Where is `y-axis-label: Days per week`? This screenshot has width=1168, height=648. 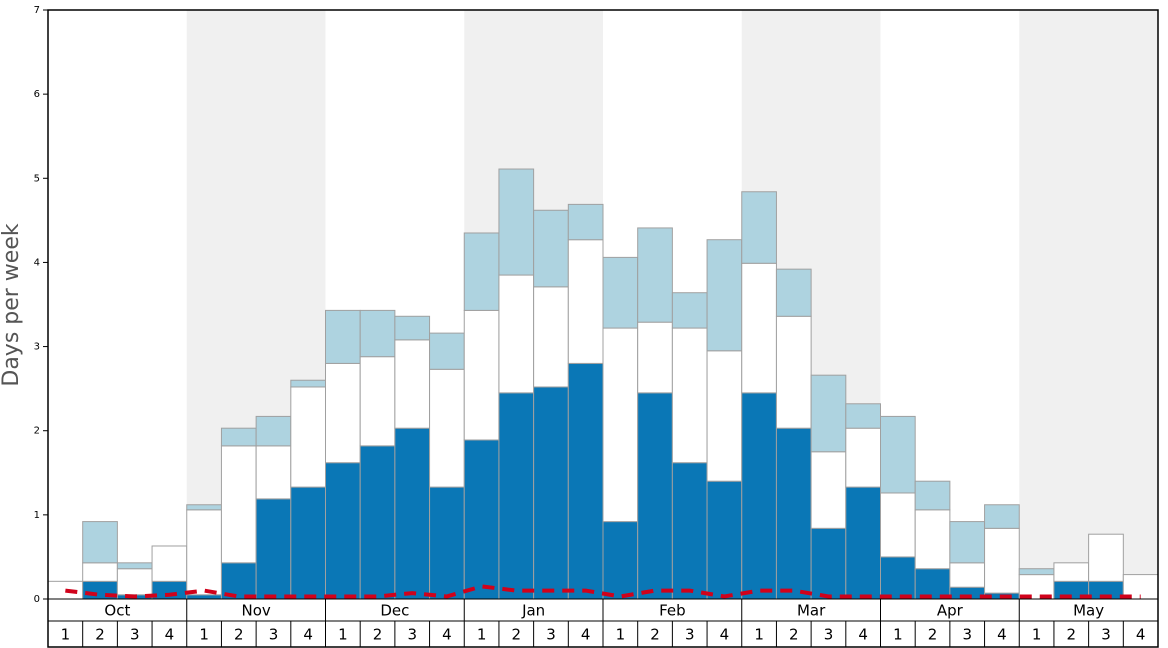 y-axis-label: Days per week is located at coordinates (12, 304).